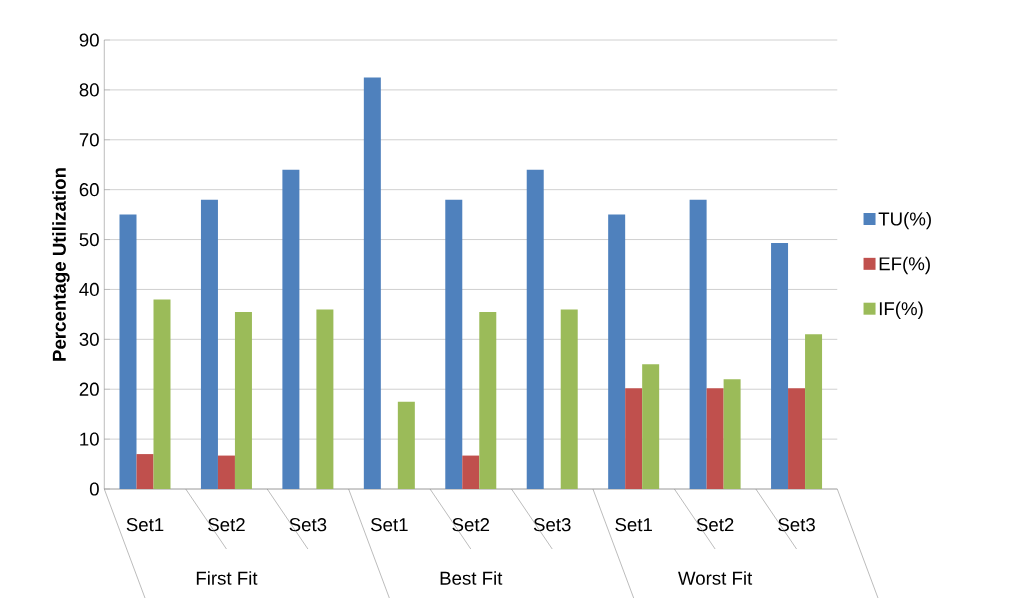 The width and height of the screenshot is (1034, 604). What do you see at coordinates (94, 489) in the screenshot?
I see `y-tick-label: 0` at bounding box center [94, 489].